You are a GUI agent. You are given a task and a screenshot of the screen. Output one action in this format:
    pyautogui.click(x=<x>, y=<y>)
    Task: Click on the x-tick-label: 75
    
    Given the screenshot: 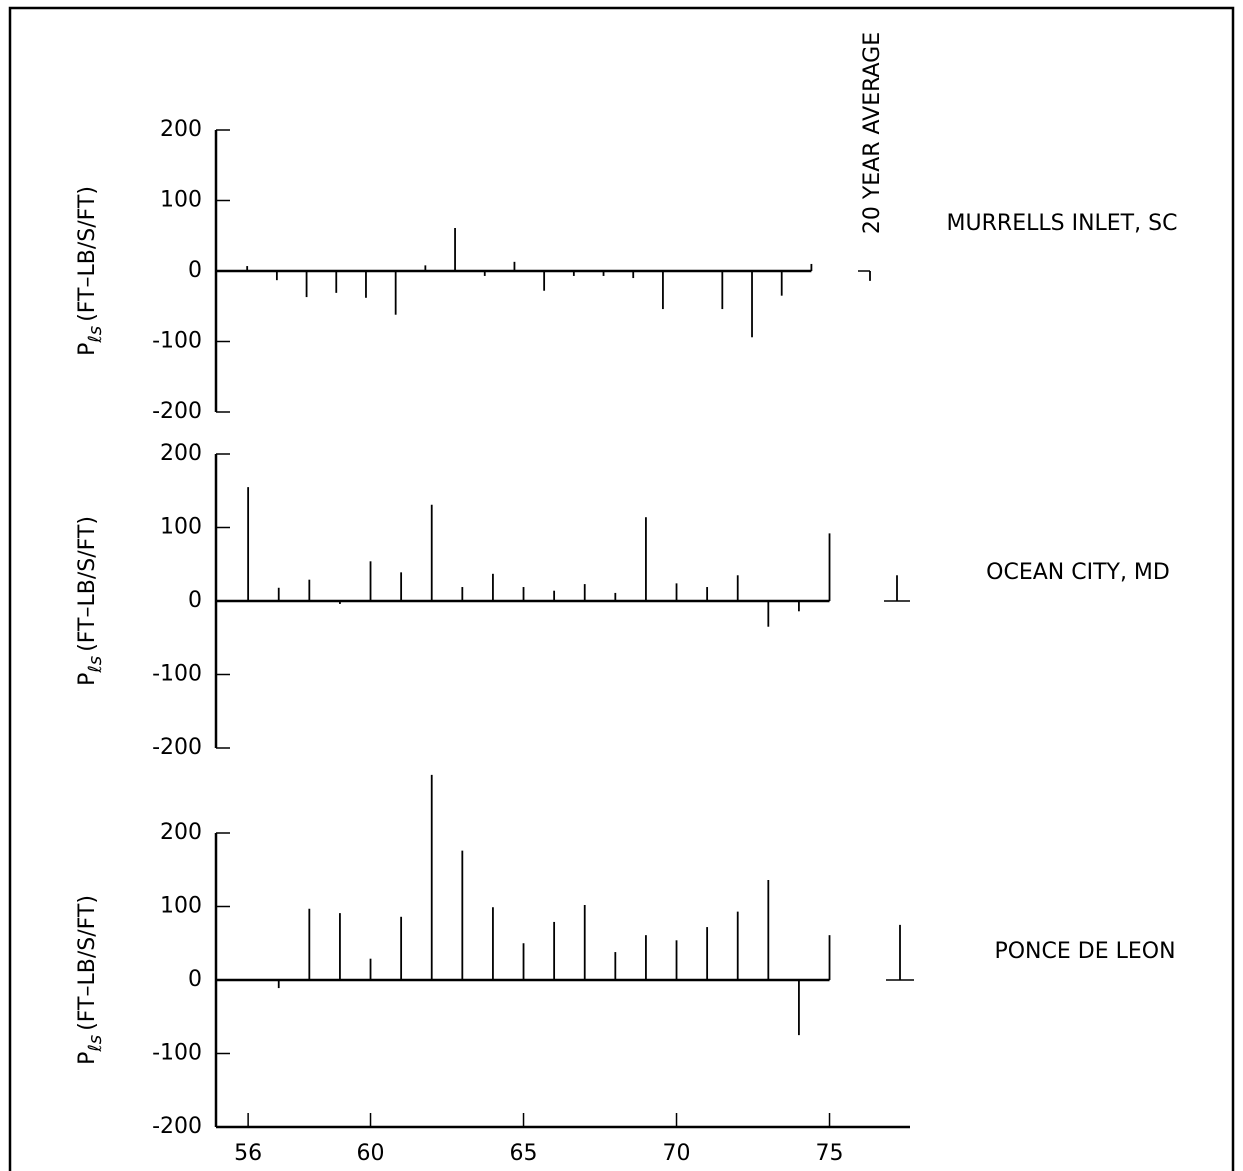 What is the action you would take?
    pyautogui.click(x=830, y=1153)
    